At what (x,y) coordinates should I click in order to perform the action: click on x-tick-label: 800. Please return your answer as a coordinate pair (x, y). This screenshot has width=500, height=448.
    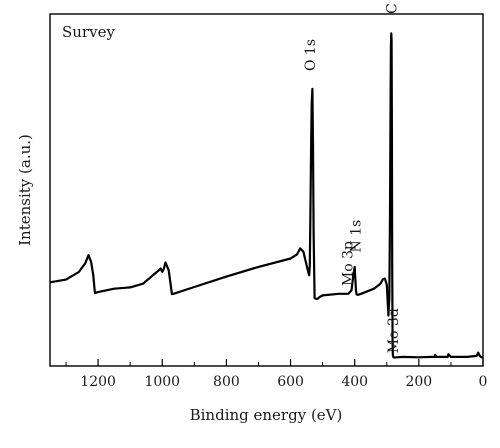
    Looking at the image, I should click on (226, 382).